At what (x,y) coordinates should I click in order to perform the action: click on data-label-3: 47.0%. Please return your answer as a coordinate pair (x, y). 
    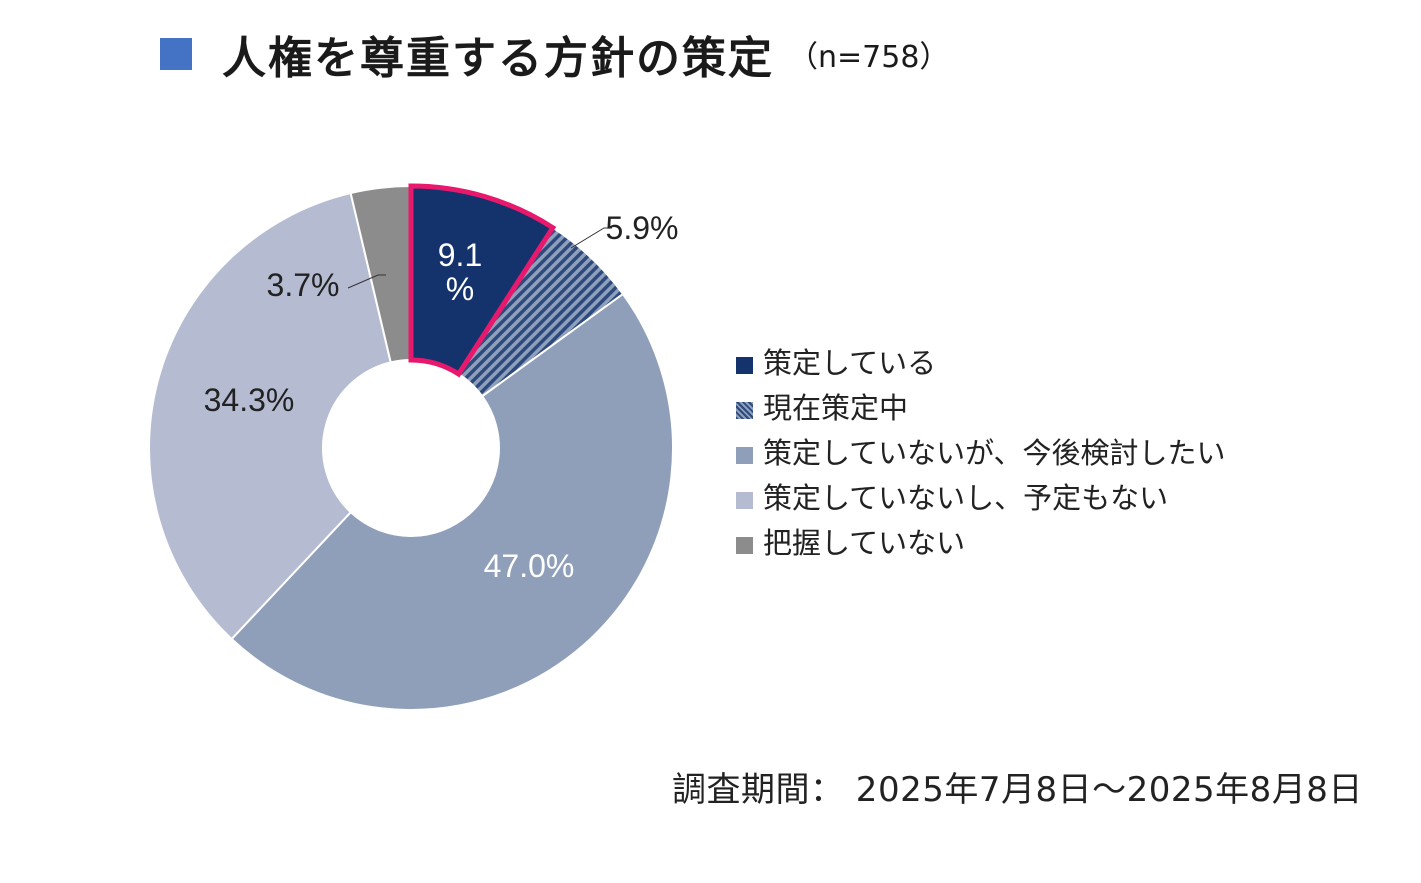
    Looking at the image, I should click on (529, 566).